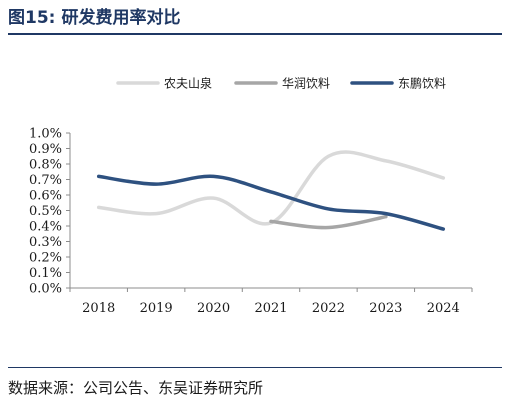 This screenshot has width=510, height=413. I want to click on y-tick-label: 0.0%, so click(45, 289).